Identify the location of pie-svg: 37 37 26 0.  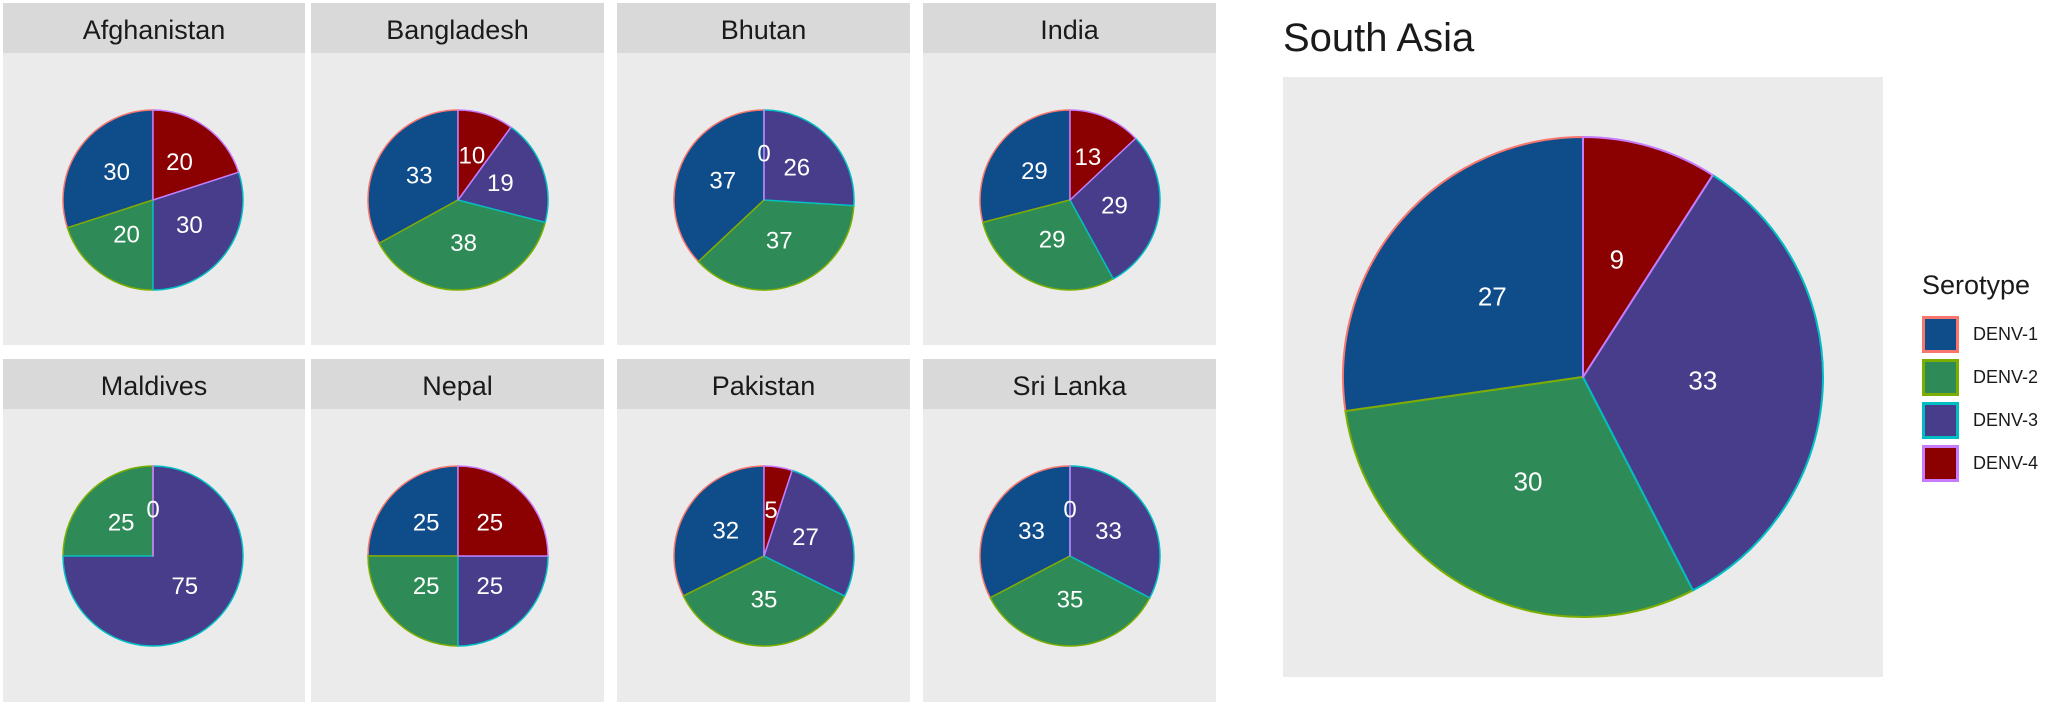
(764, 200).